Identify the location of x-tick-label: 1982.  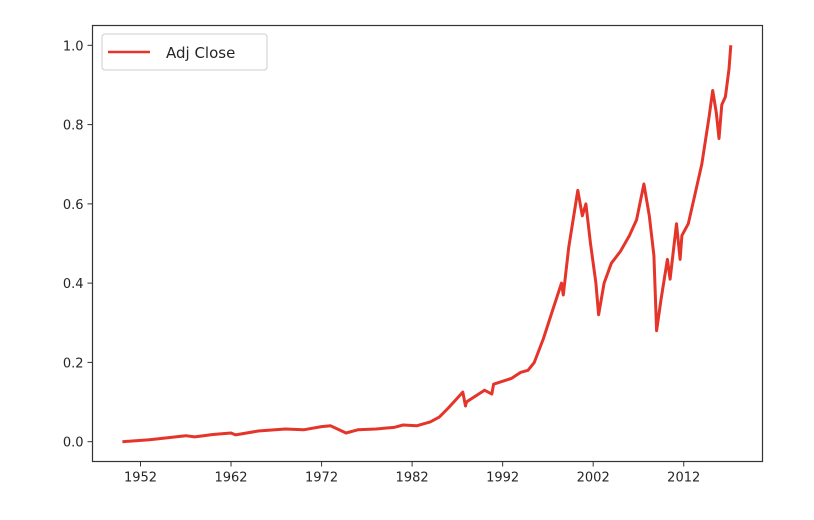
(412, 478).